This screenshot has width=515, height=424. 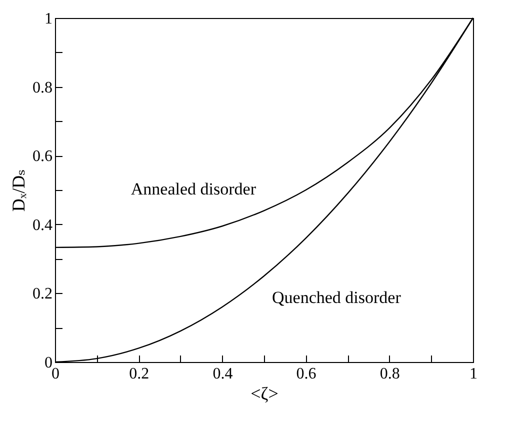 What do you see at coordinates (264, 394) in the screenshot?
I see `x-axis-title: <ζ>` at bounding box center [264, 394].